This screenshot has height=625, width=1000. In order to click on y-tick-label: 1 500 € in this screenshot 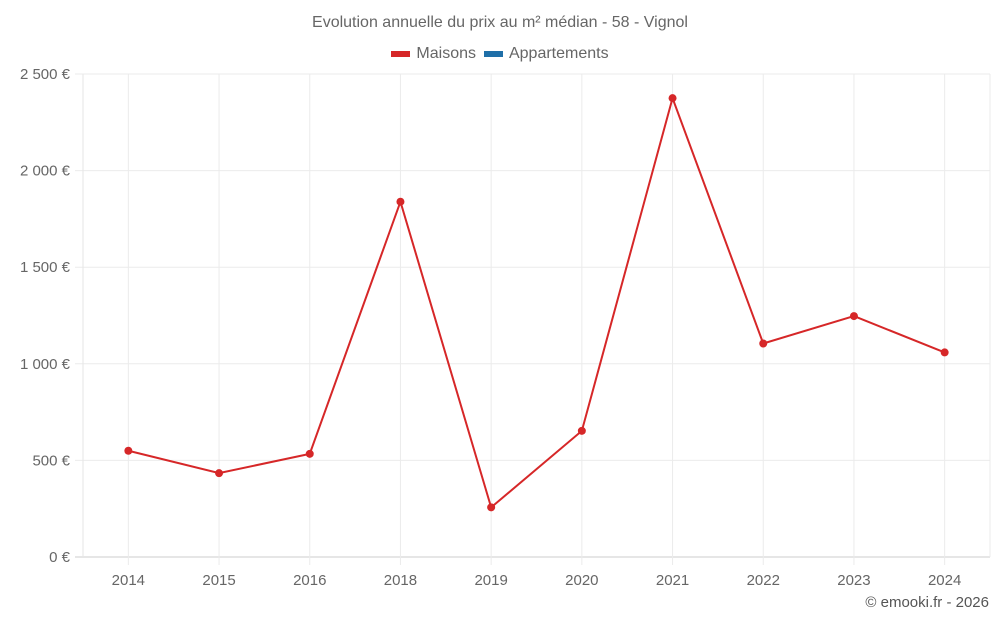, I will do `click(45, 267)`.